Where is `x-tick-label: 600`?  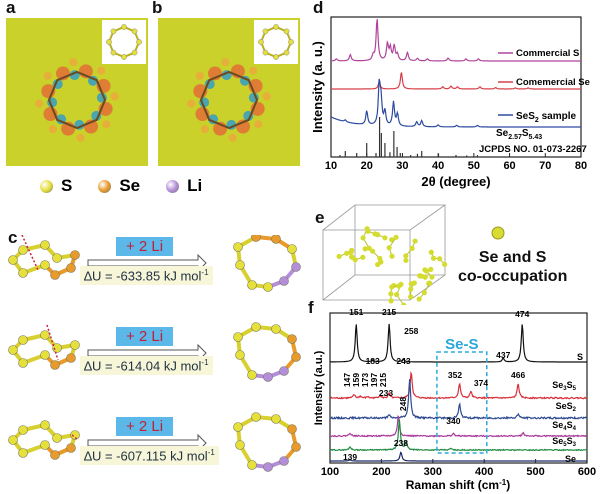 x-tick-label: 600 is located at coordinates (587, 472).